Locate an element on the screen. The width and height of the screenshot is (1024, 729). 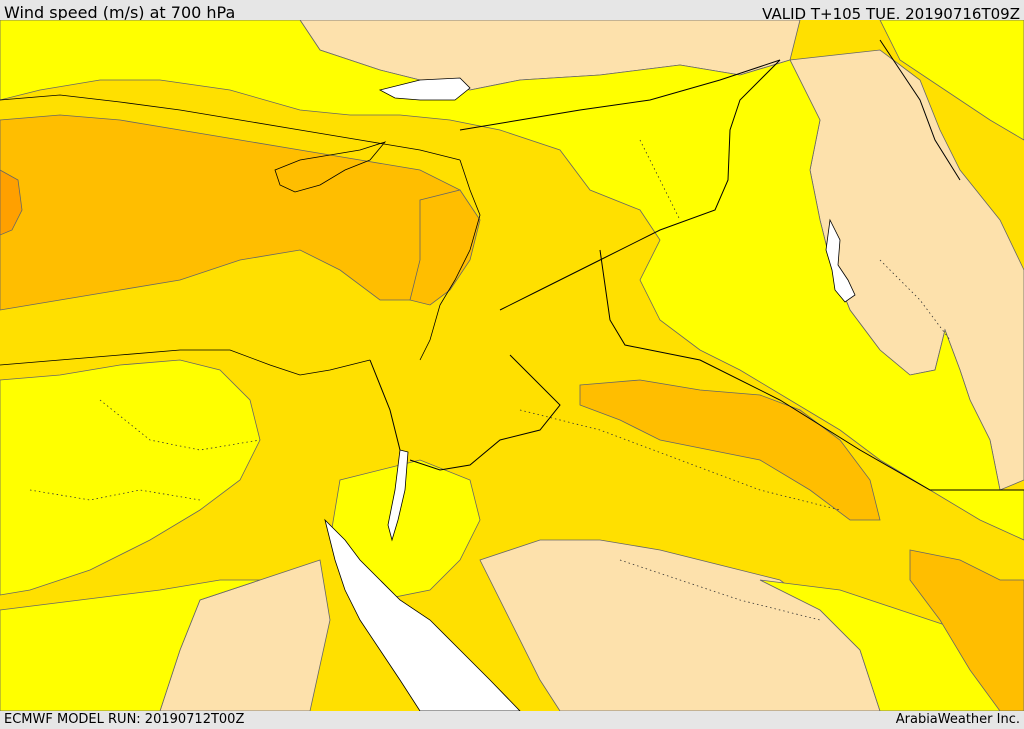
coast-turkey-south is located at coordinates (230, 127).